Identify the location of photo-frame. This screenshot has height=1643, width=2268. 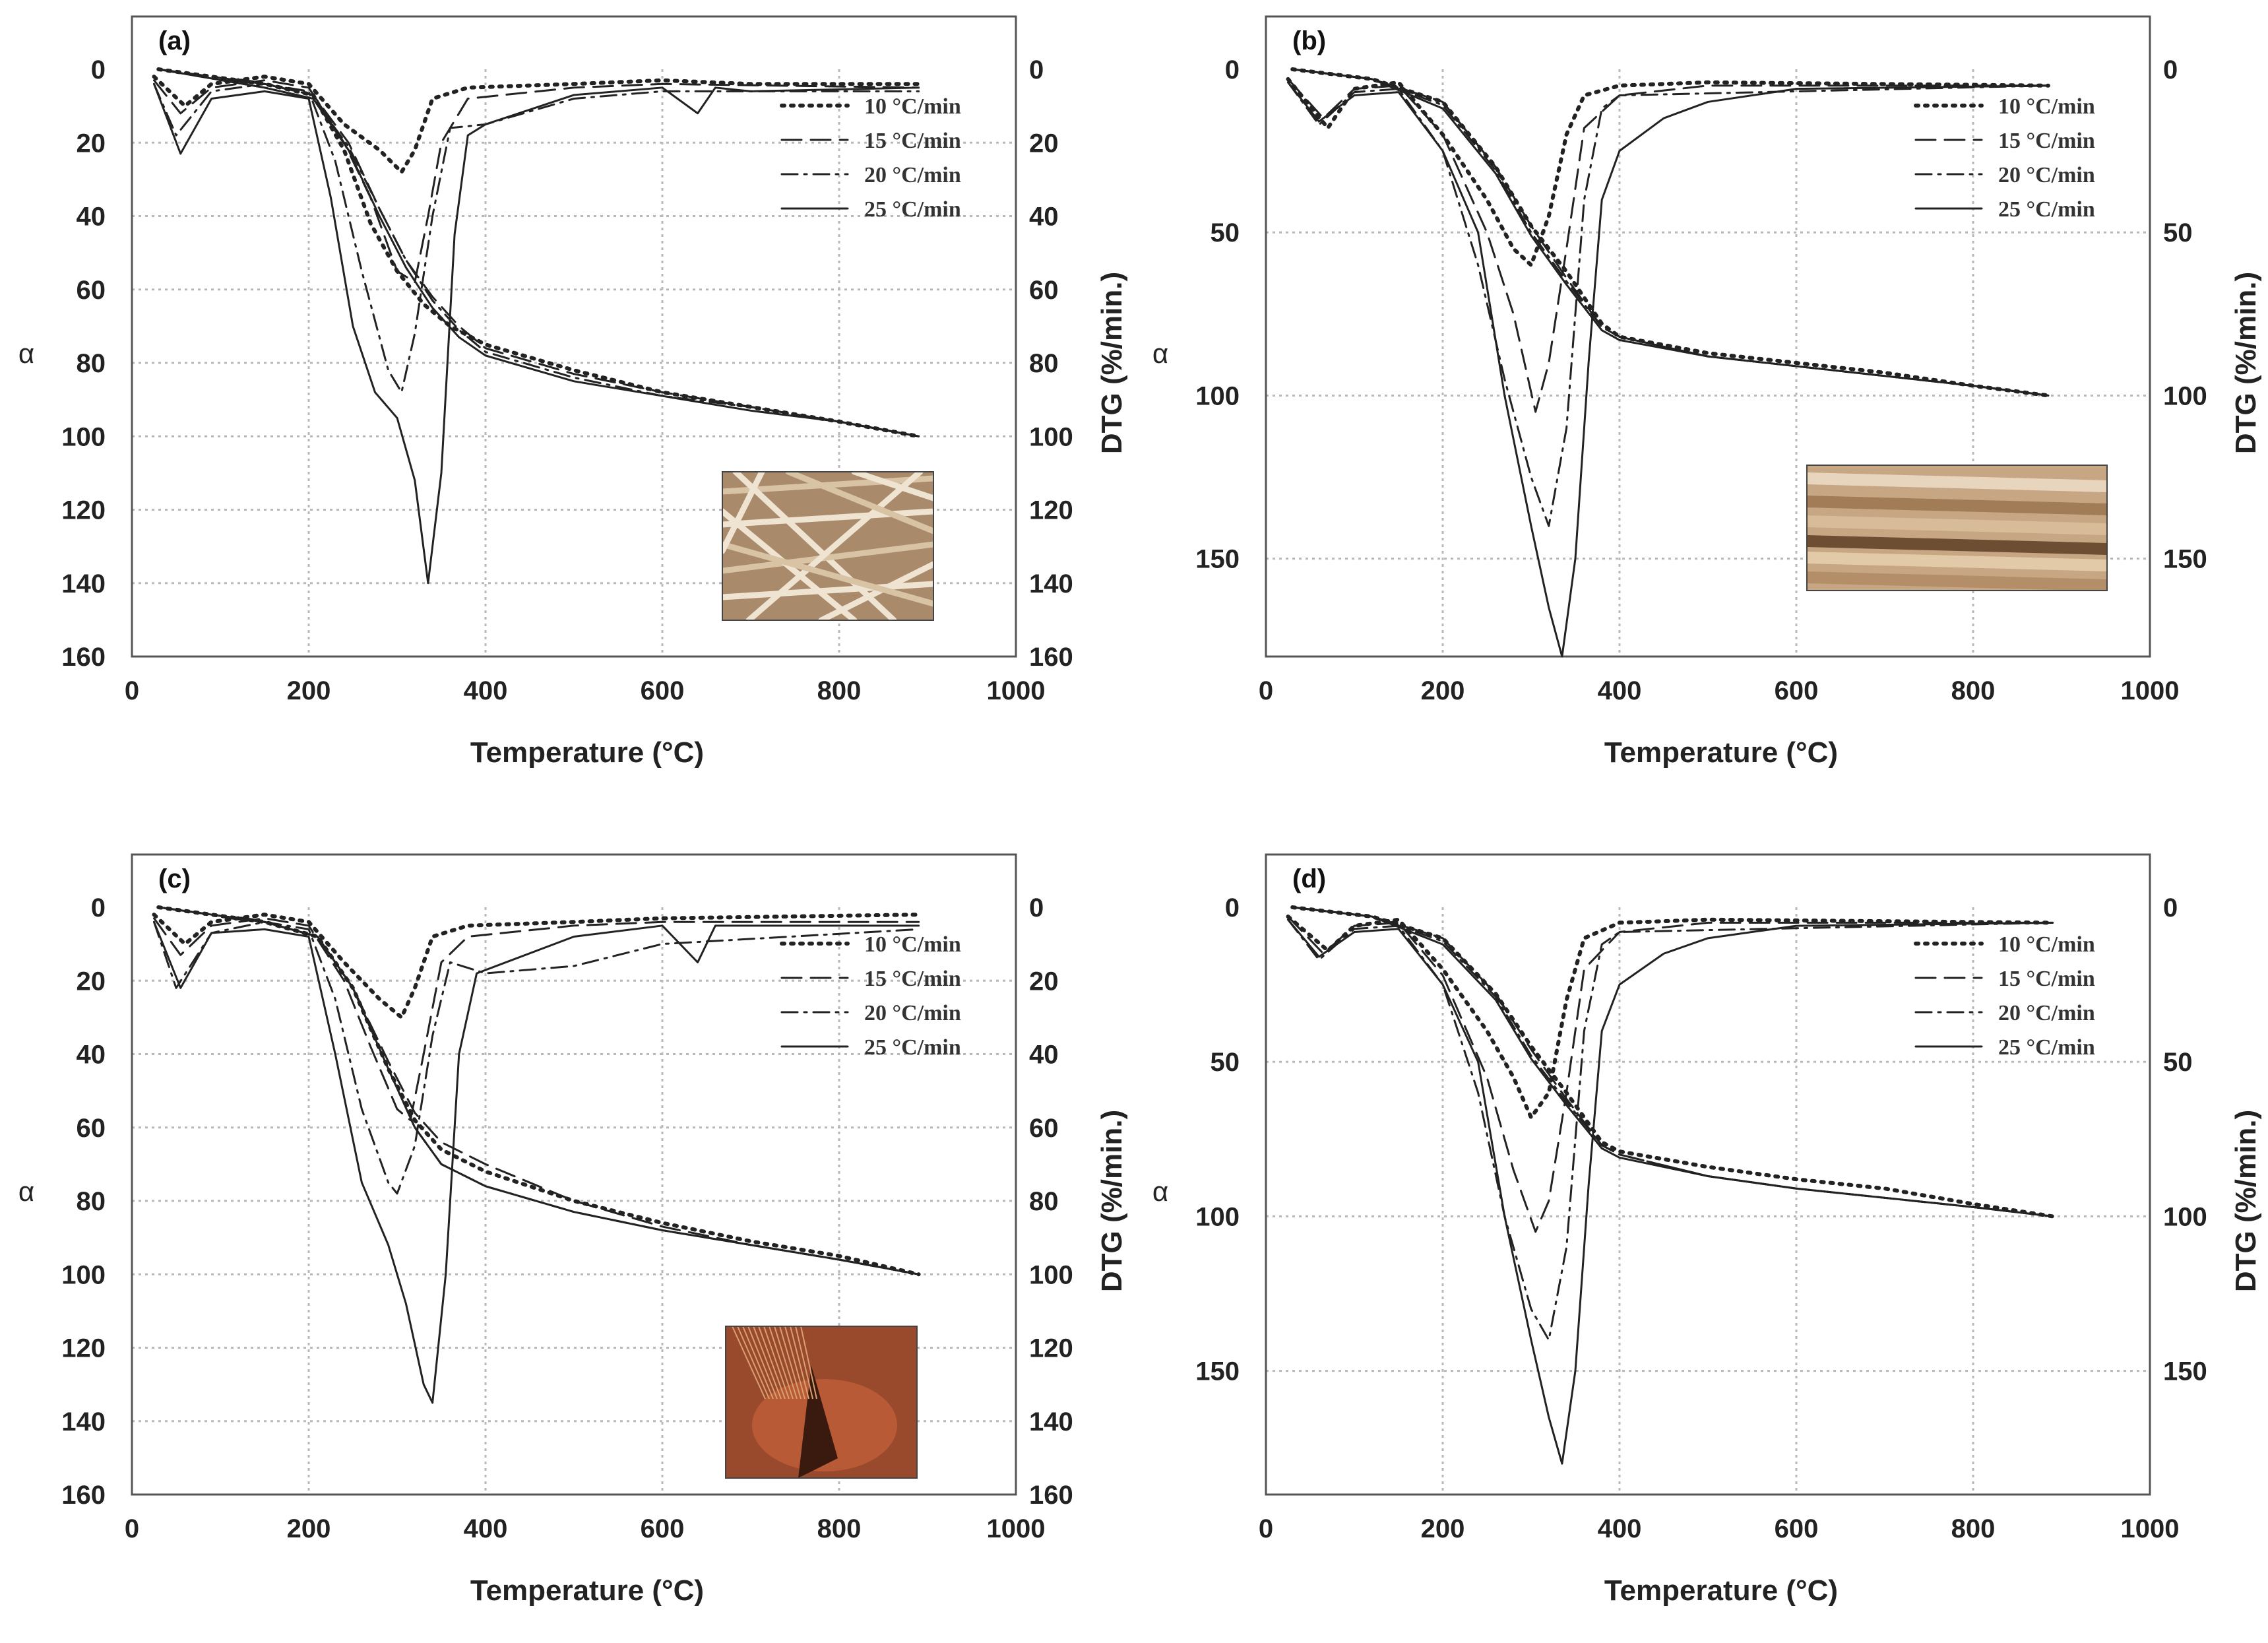
(828, 546).